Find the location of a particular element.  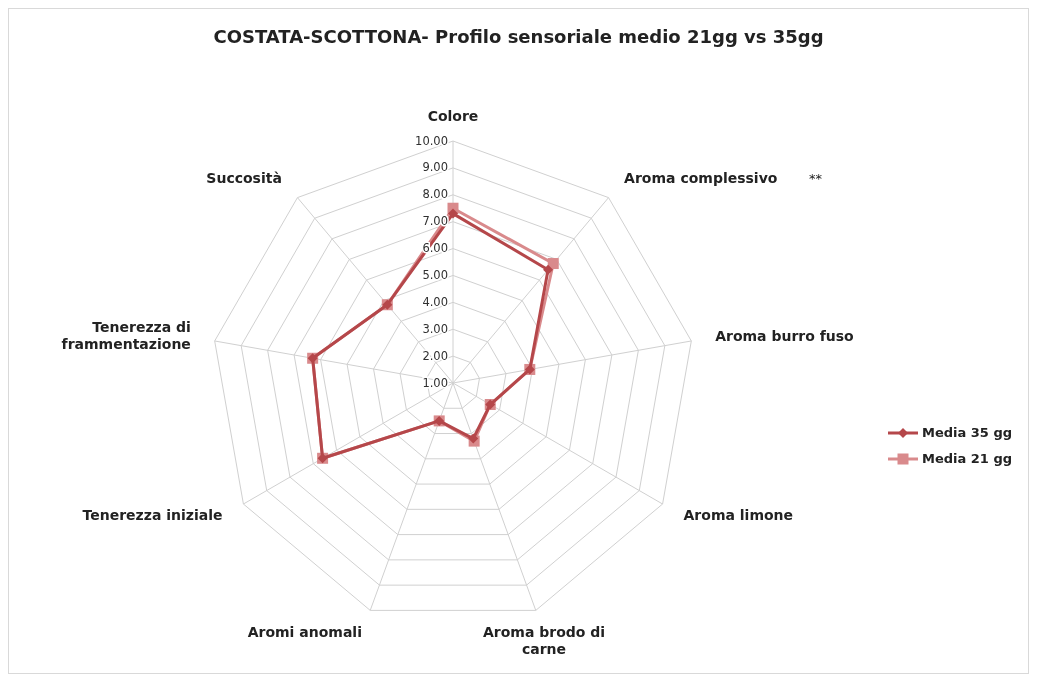

spoke-label: Colore is located at coordinates (453, 115).